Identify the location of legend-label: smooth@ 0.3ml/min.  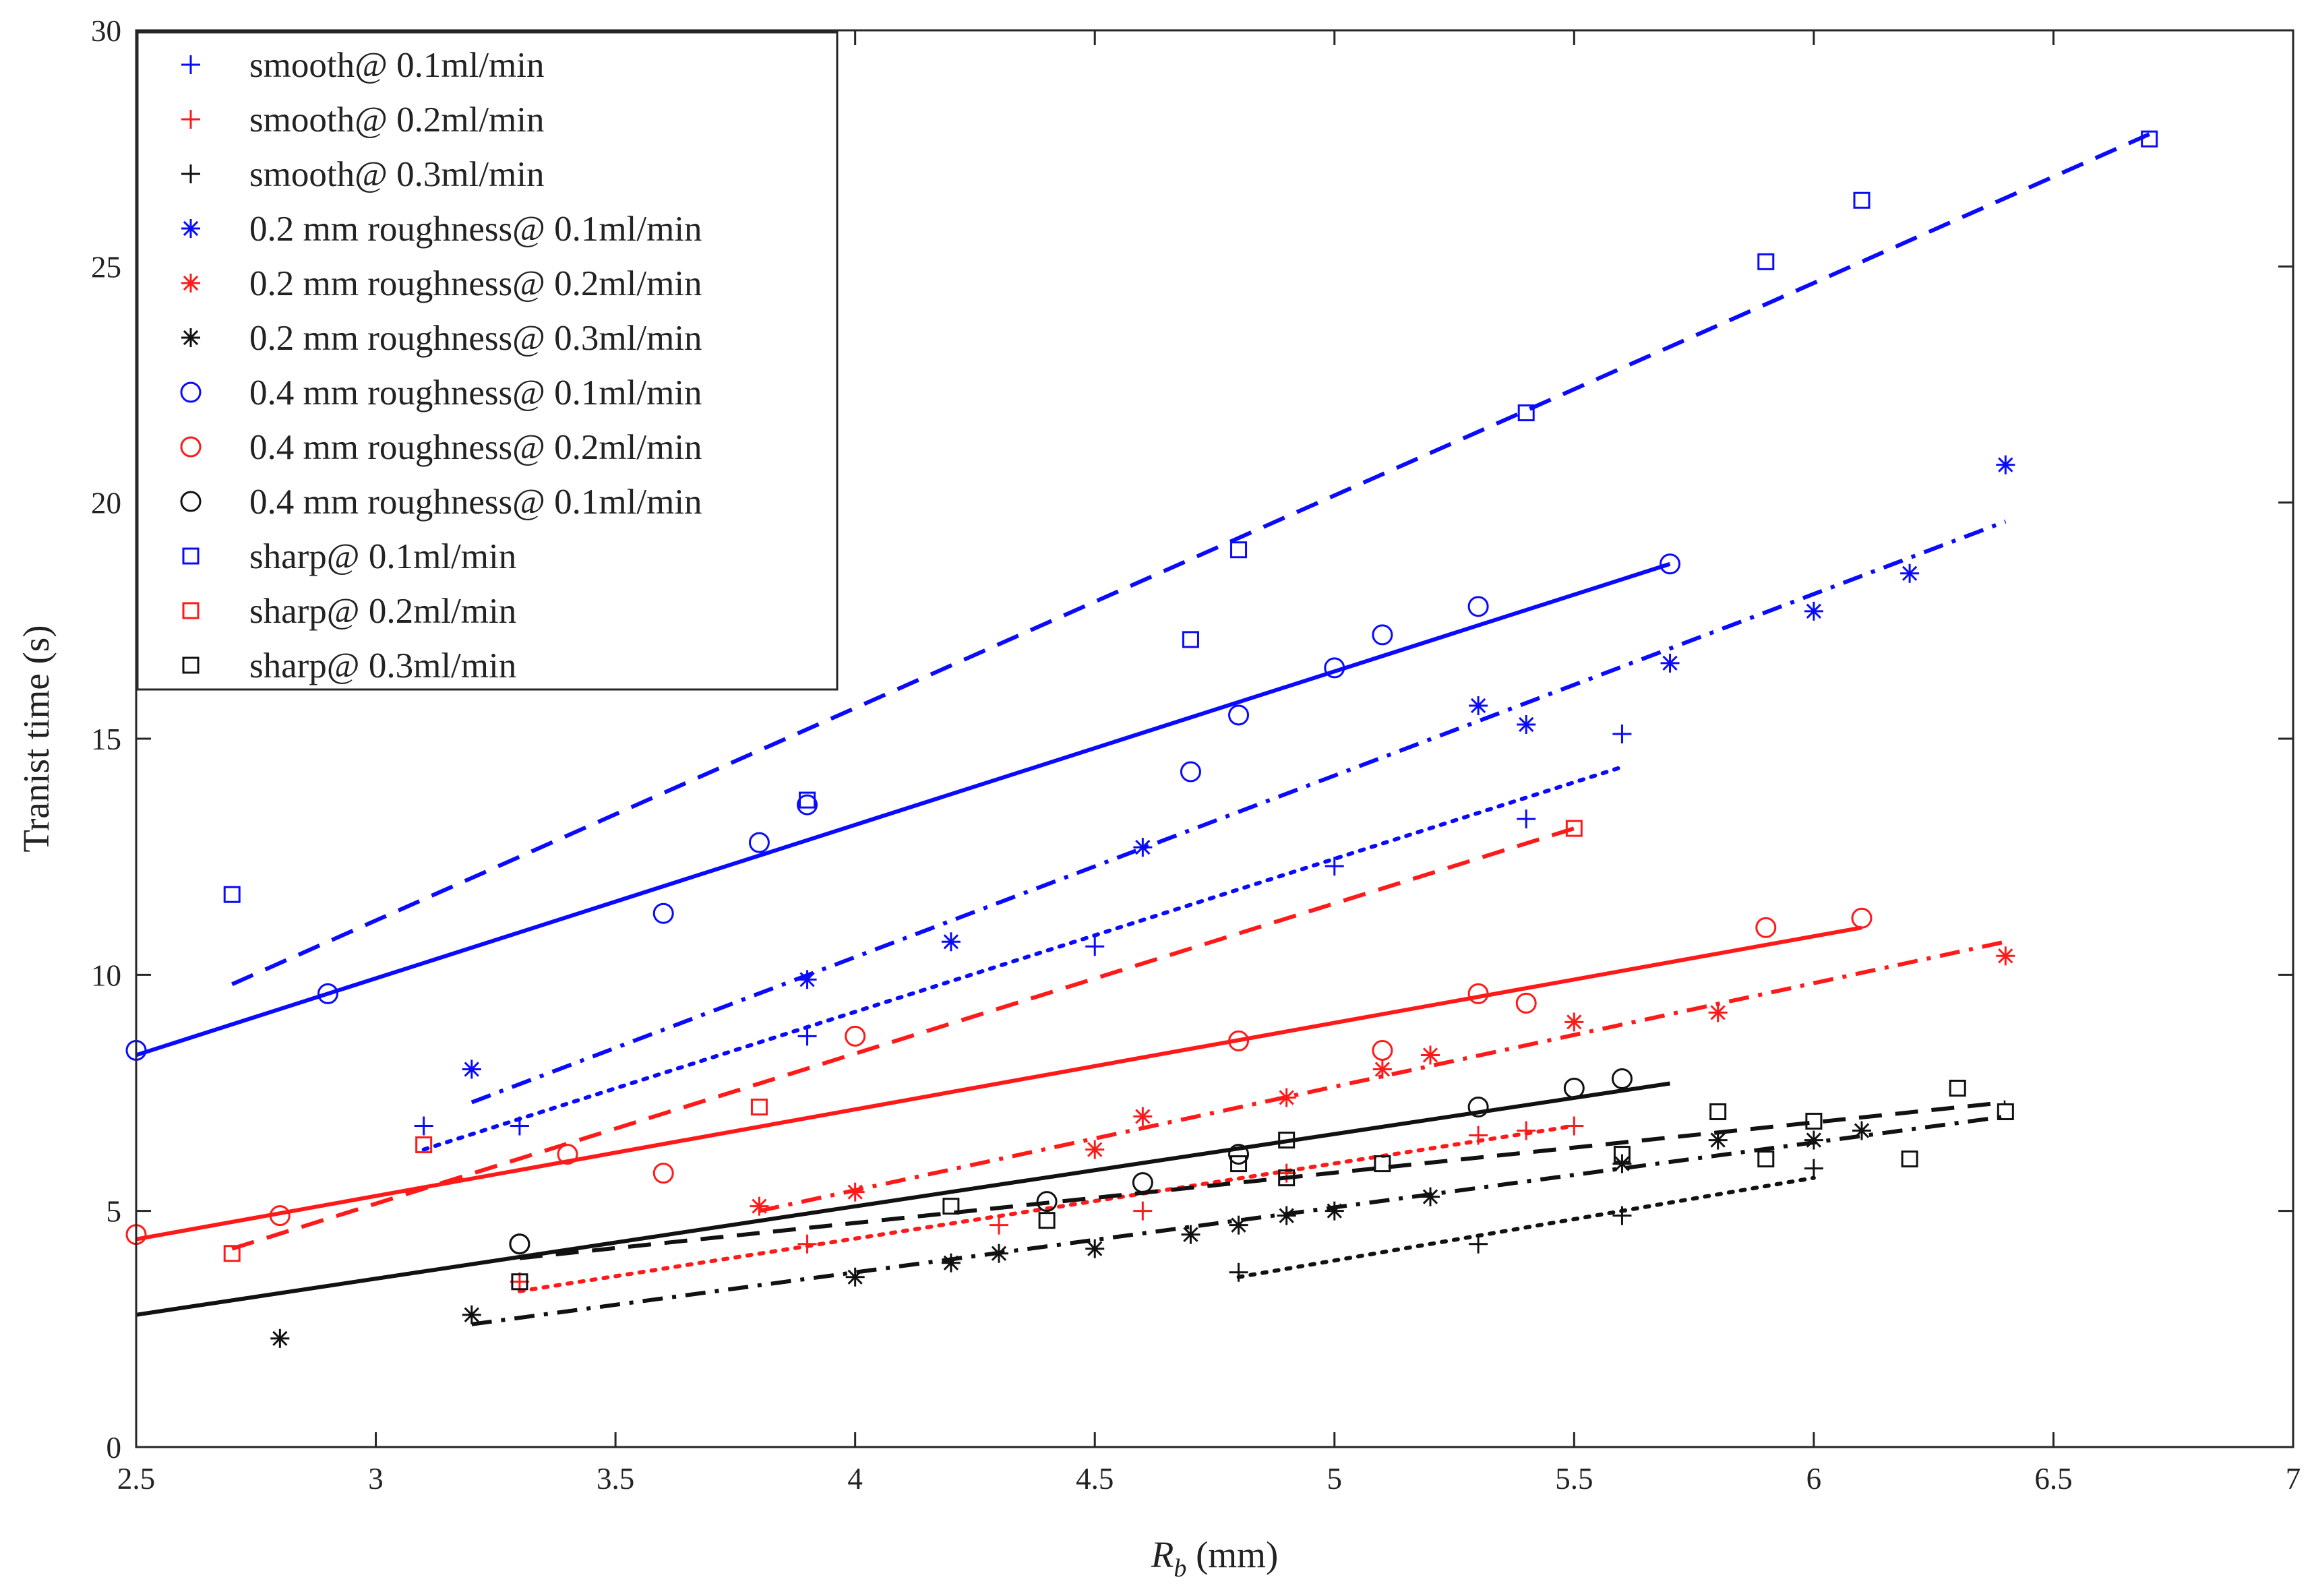
(397, 174).